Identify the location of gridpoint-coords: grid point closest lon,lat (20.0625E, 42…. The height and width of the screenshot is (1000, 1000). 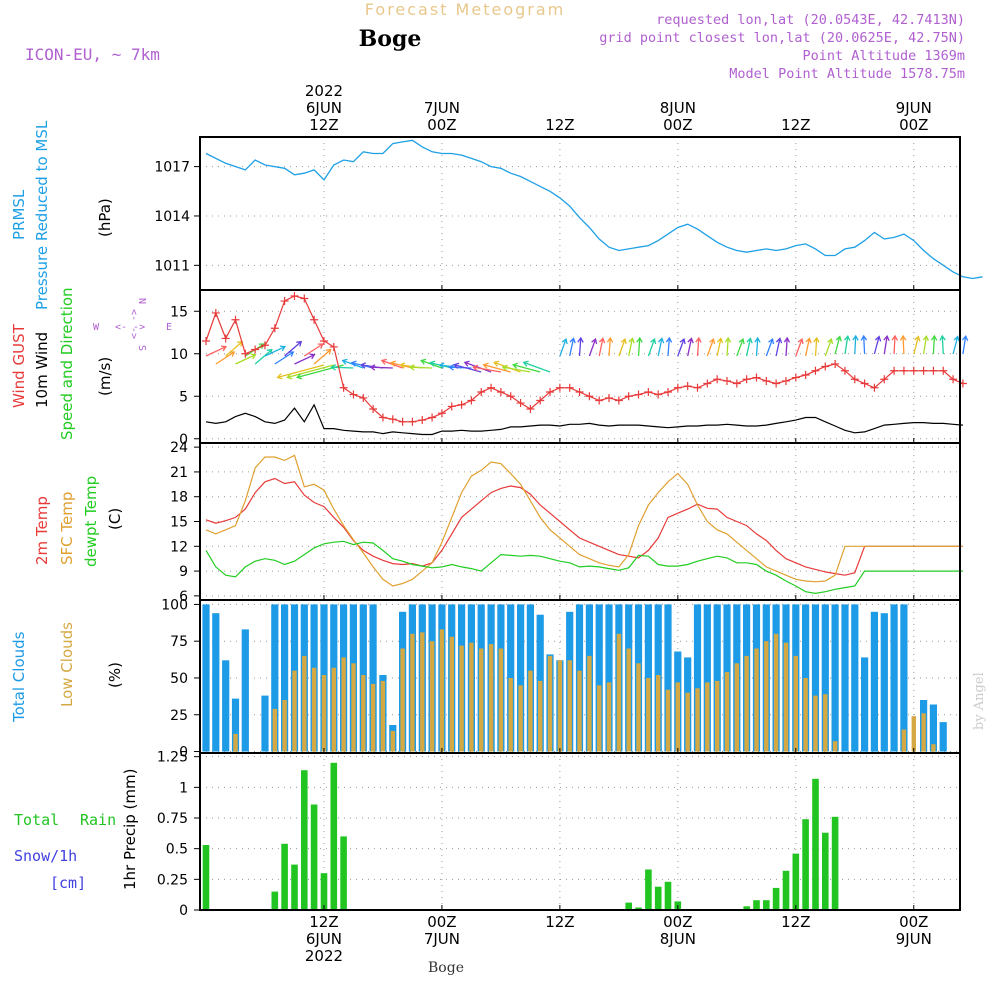
(782, 38).